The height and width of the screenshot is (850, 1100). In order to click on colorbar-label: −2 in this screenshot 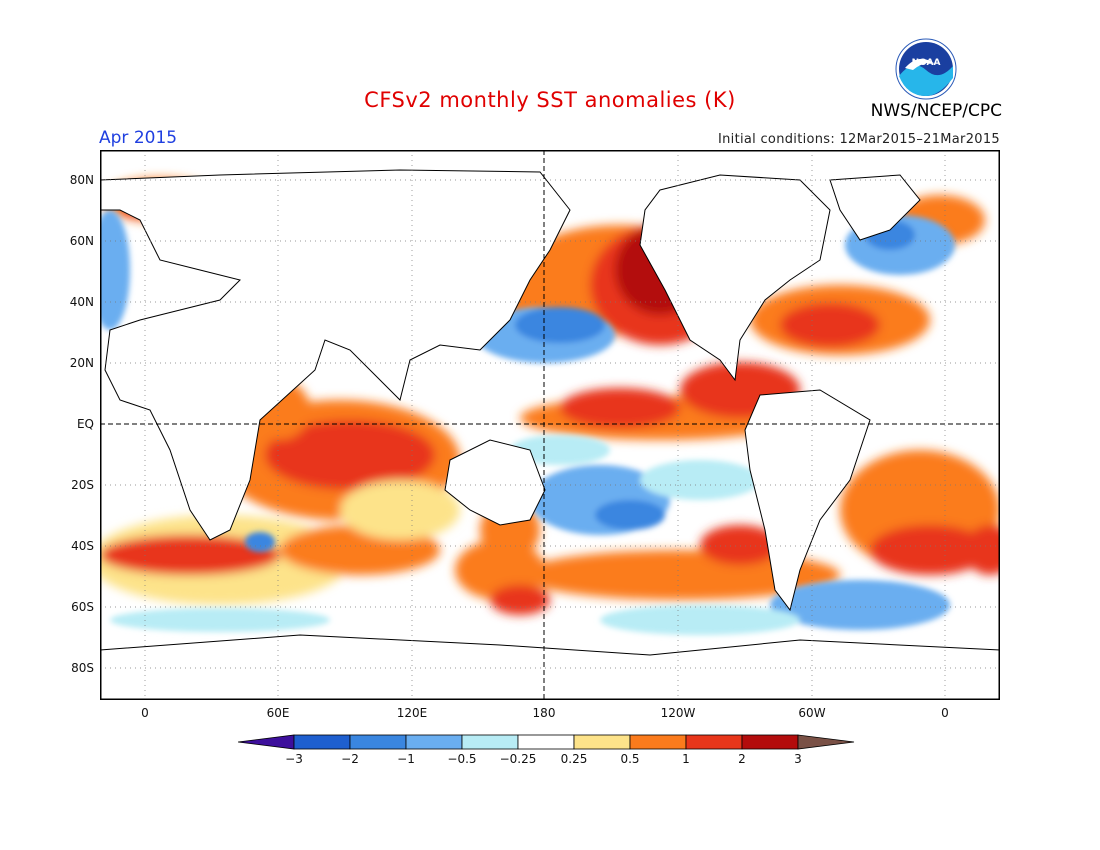, I will do `click(350, 759)`.